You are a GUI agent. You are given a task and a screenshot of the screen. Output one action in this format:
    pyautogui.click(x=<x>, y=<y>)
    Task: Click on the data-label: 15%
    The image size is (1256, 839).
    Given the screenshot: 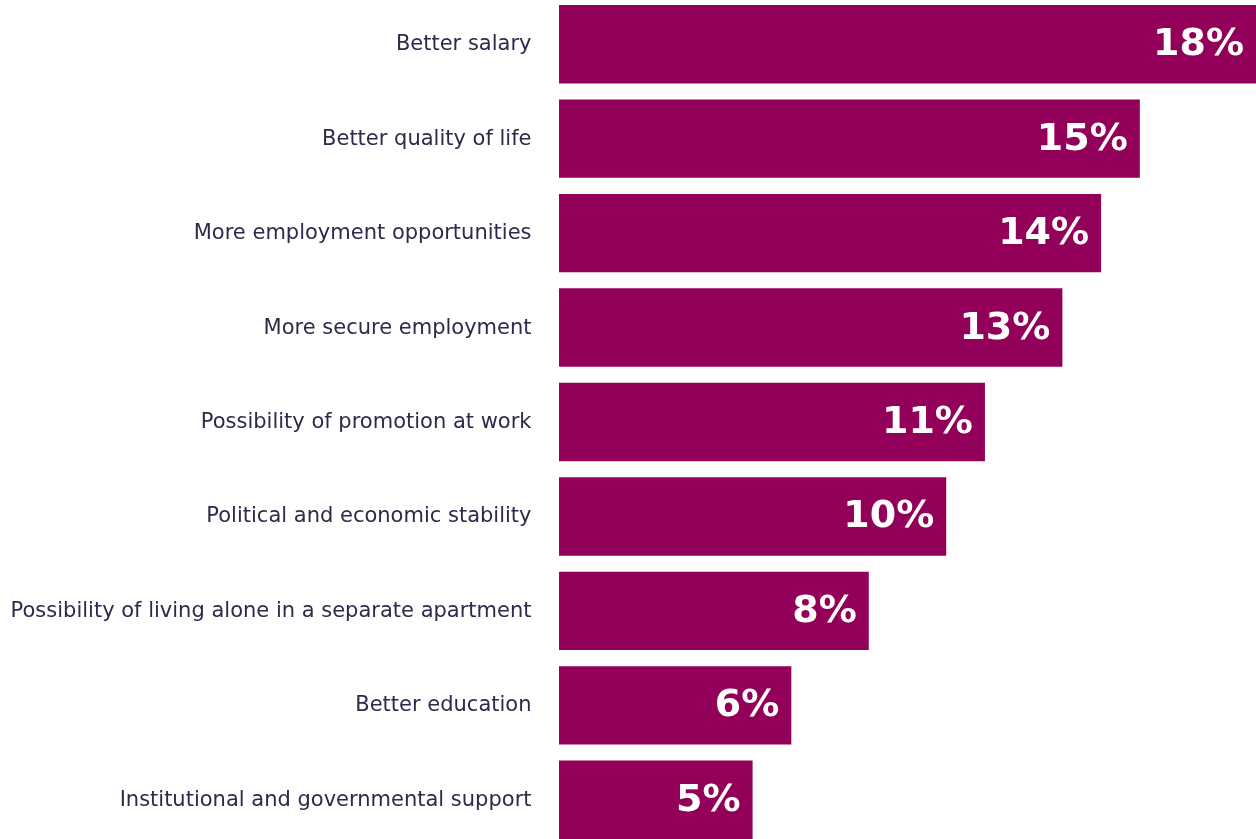 What is the action you would take?
    pyautogui.click(x=1082, y=136)
    